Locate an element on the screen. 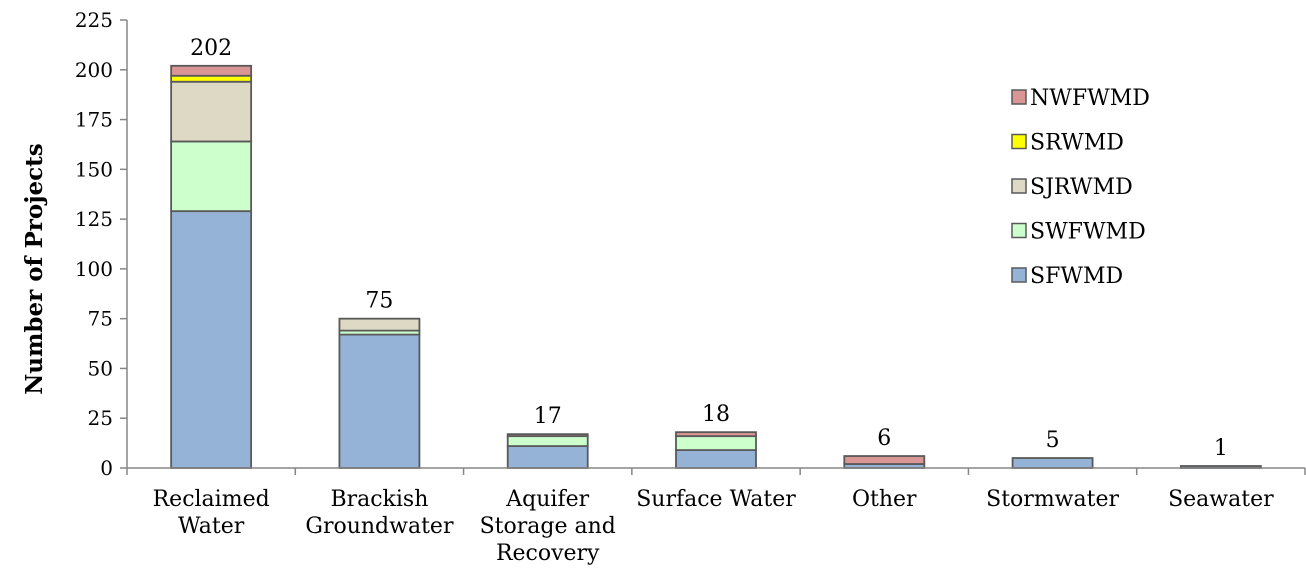  x-category-label: Aquifer Storage and Recovery is located at coordinates (548, 526).